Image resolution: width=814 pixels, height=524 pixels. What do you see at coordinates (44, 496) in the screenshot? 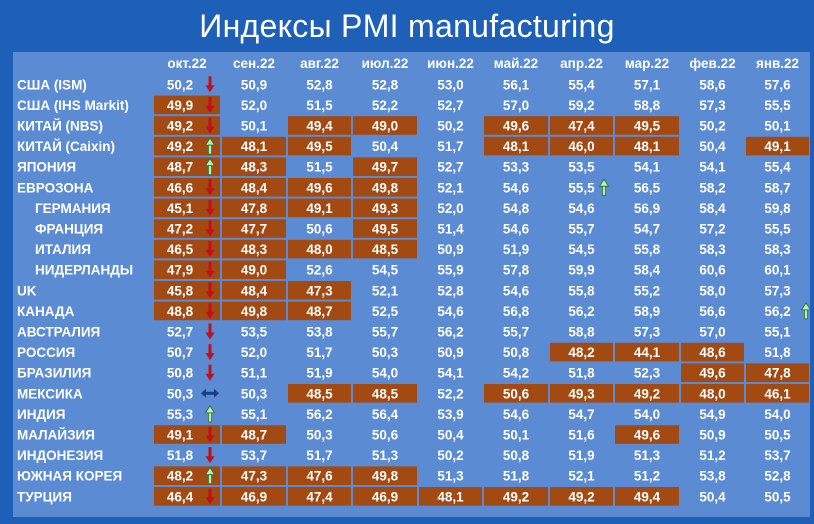
I see `row-label: ТУРЦИЯ` at bounding box center [44, 496].